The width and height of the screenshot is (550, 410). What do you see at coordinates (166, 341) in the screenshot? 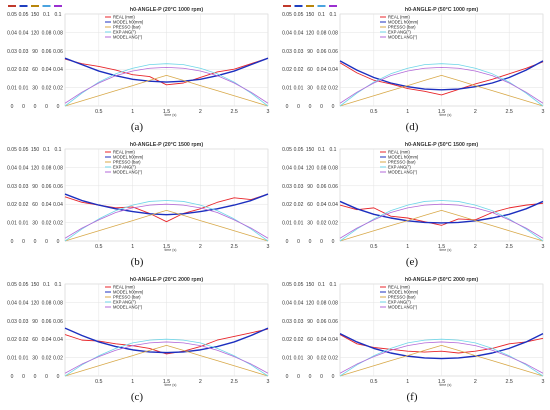
I see `series-line-real-mm` at bounding box center [166, 341].